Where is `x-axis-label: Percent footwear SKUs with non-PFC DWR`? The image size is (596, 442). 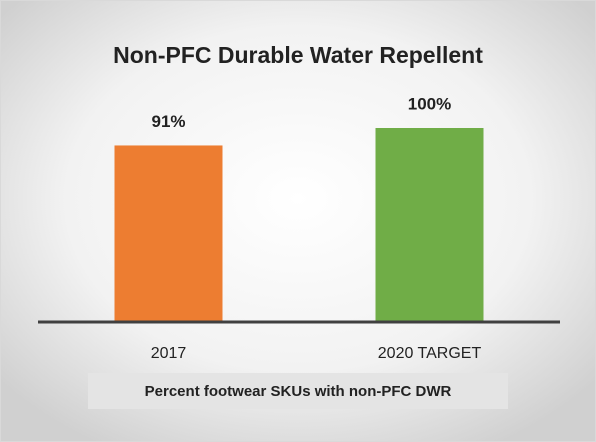
x-axis-label: Percent footwear SKUs with non-PFC DWR is located at coordinates (298, 391).